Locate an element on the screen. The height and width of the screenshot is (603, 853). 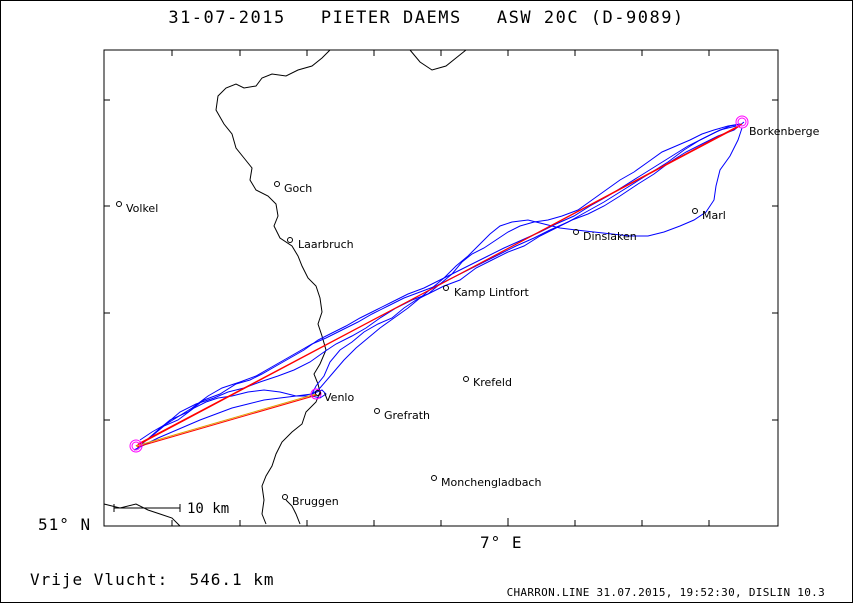
border-line-west is located at coordinates (142, 515).